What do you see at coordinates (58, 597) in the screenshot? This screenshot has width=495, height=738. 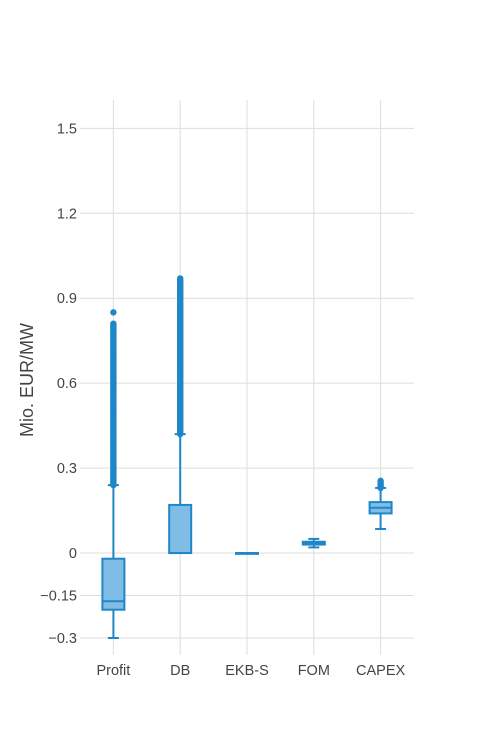 I see `y-tick-label: −0.15` at bounding box center [58, 597].